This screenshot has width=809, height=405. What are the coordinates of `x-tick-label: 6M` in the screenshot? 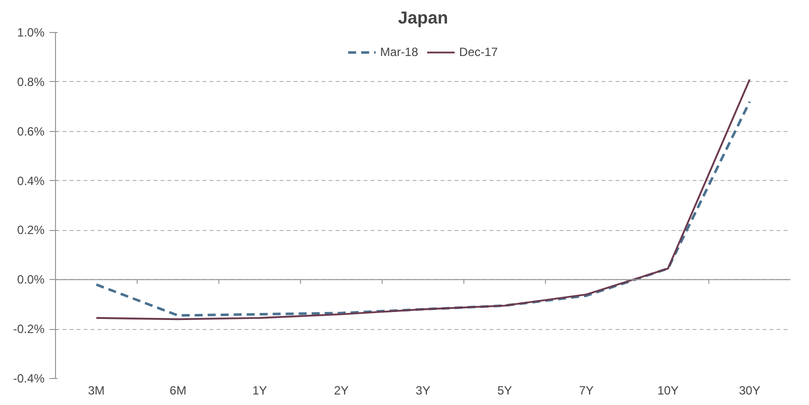 It's located at (178, 391).